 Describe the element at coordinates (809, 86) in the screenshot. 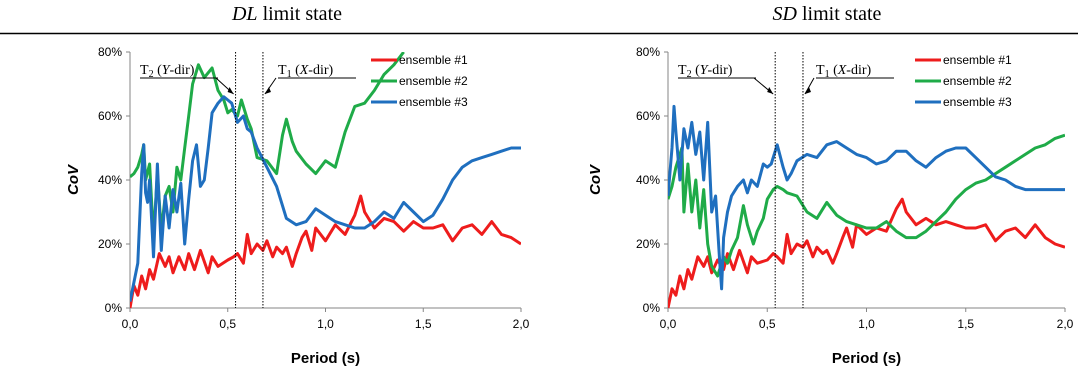

I see `period-marker-arrow` at that location.